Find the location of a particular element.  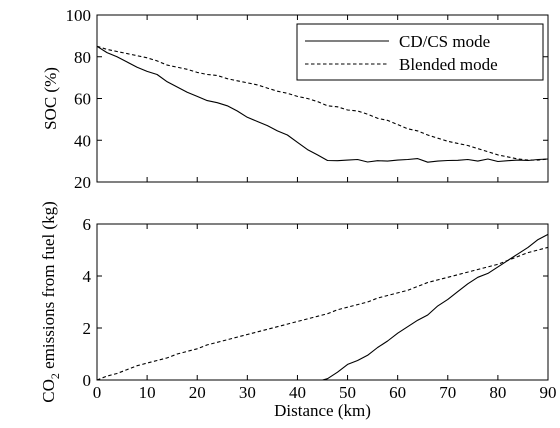

soc-ytick-label: 40 is located at coordinates (82, 140).